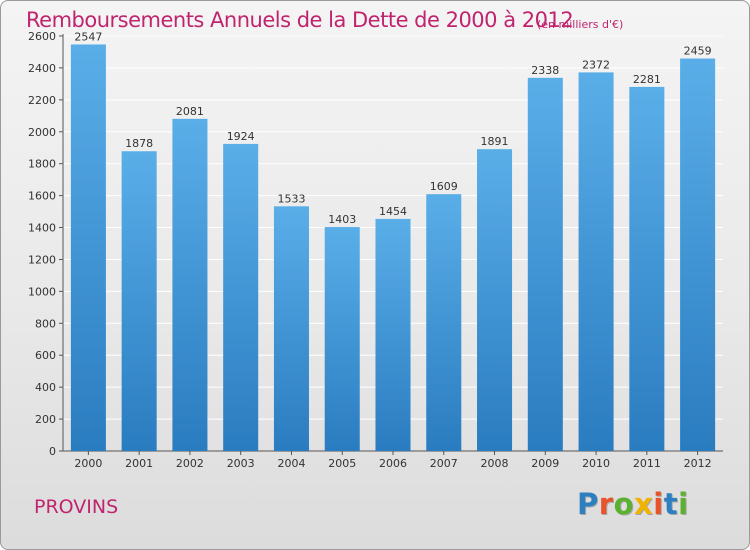  Describe the element at coordinates (596, 463) in the screenshot. I see `x-tick-label: 2010` at that location.